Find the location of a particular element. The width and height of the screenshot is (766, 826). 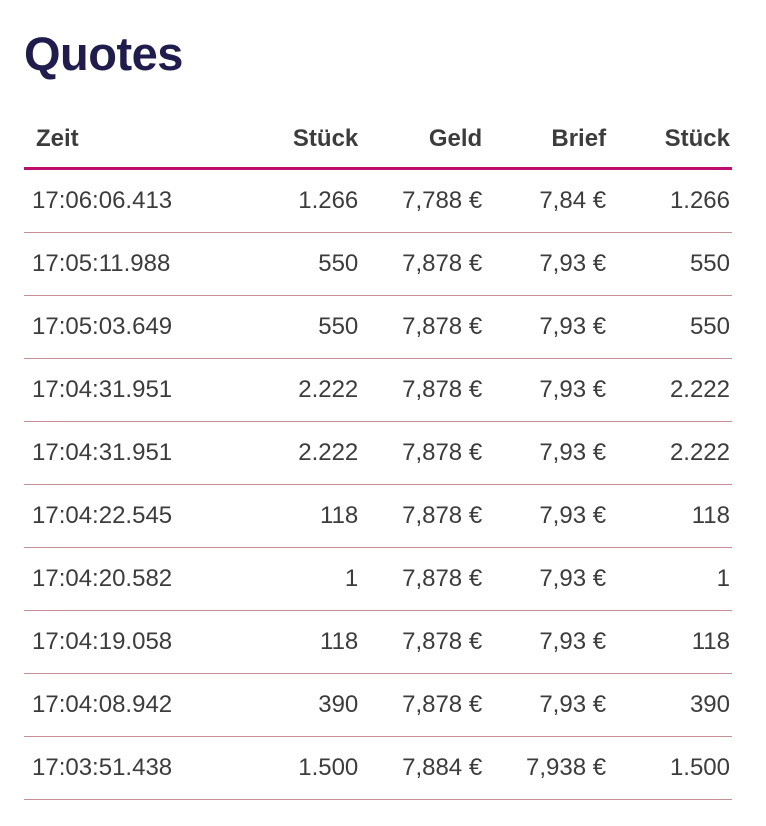

cell-stueck-brief: 1.500 is located at coordinates (670, 768).